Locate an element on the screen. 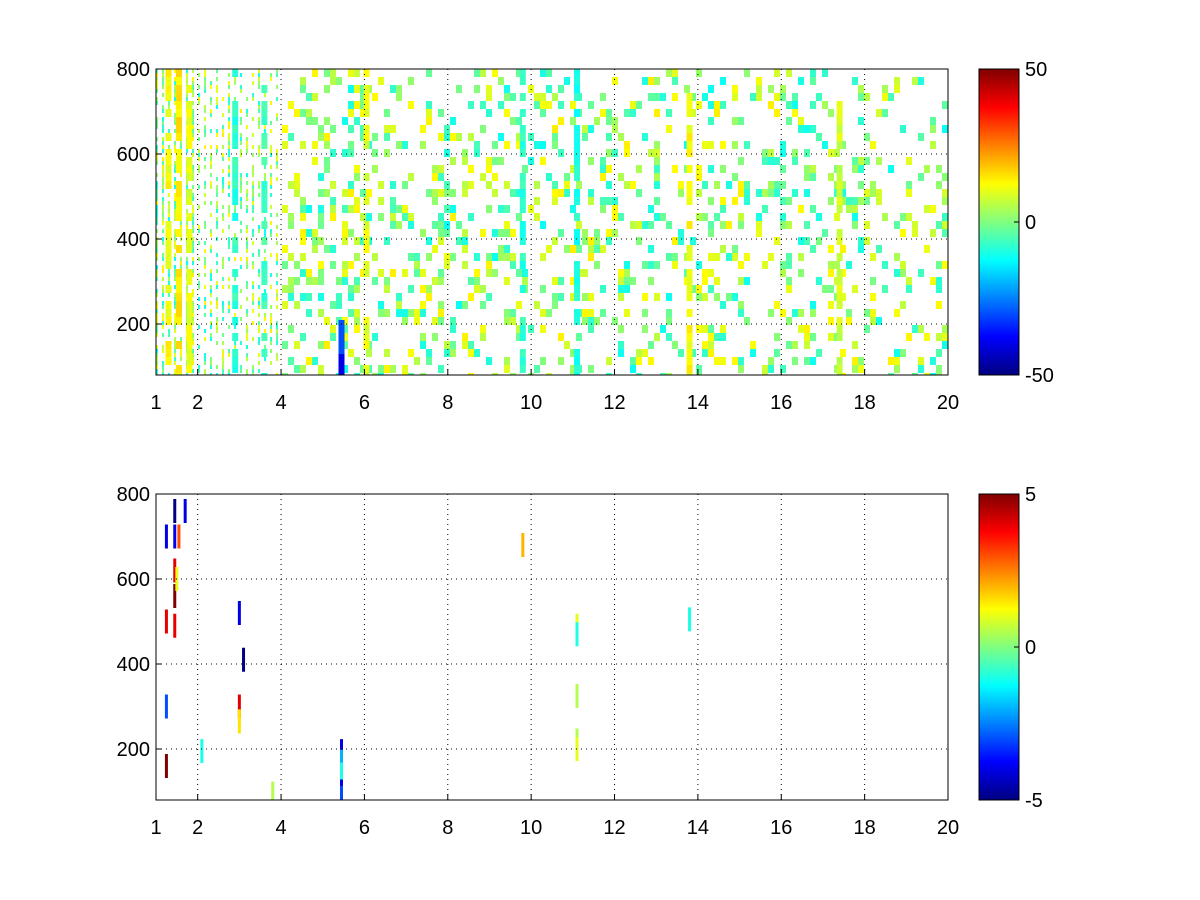 This screenshot has width=1200, height=900. x-tick-label: 4 is located at coordinates (280, 403).